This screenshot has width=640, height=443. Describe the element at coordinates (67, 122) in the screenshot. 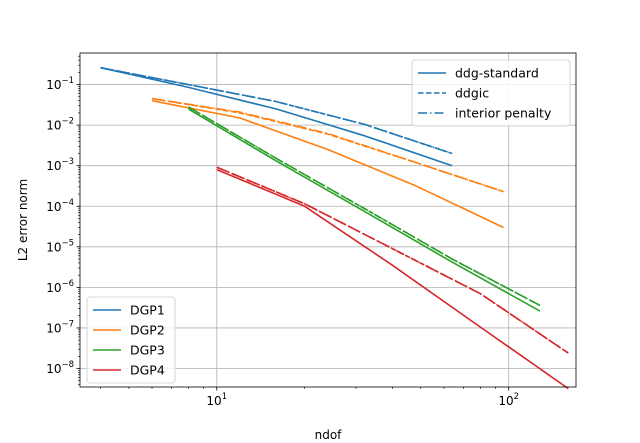

I see `y-tick-label-exponent: −2` at that location.